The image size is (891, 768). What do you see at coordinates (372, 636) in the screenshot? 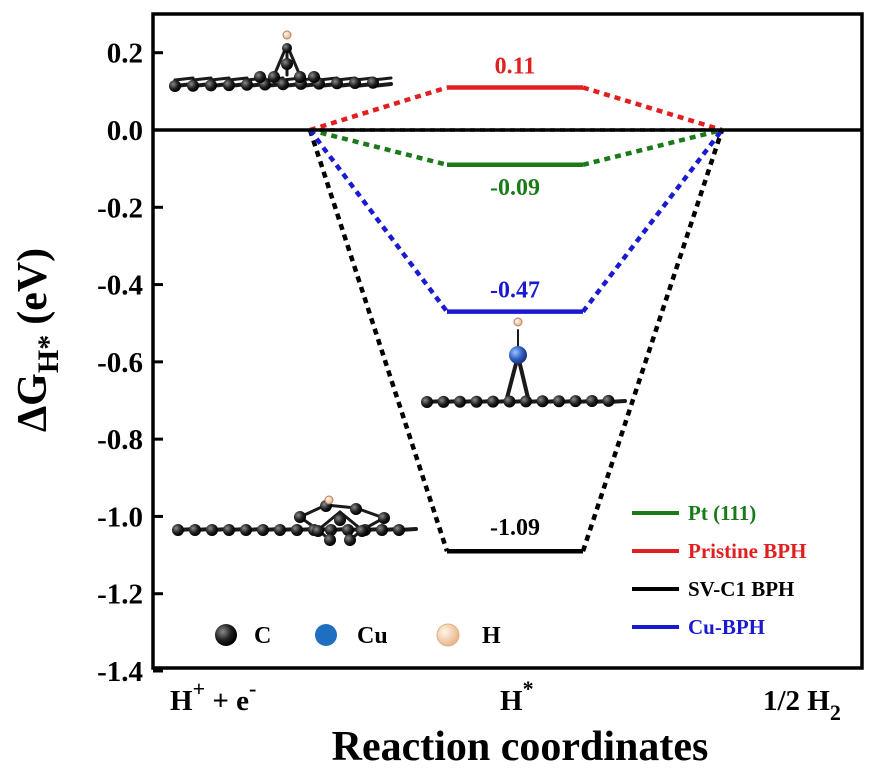
I see `atom-legend-cu-label: Cu` at bounding box center [372, 636].